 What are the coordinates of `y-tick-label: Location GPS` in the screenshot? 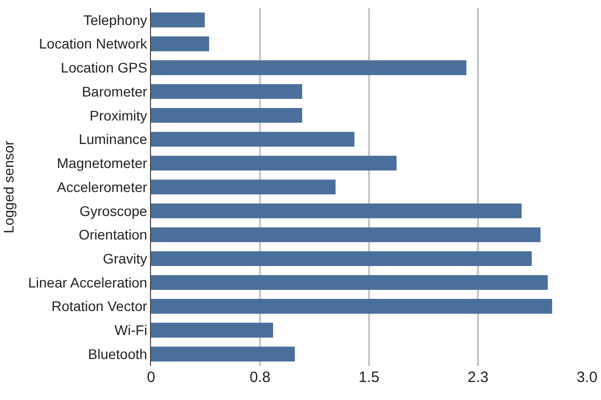 It's located at (104, 68).